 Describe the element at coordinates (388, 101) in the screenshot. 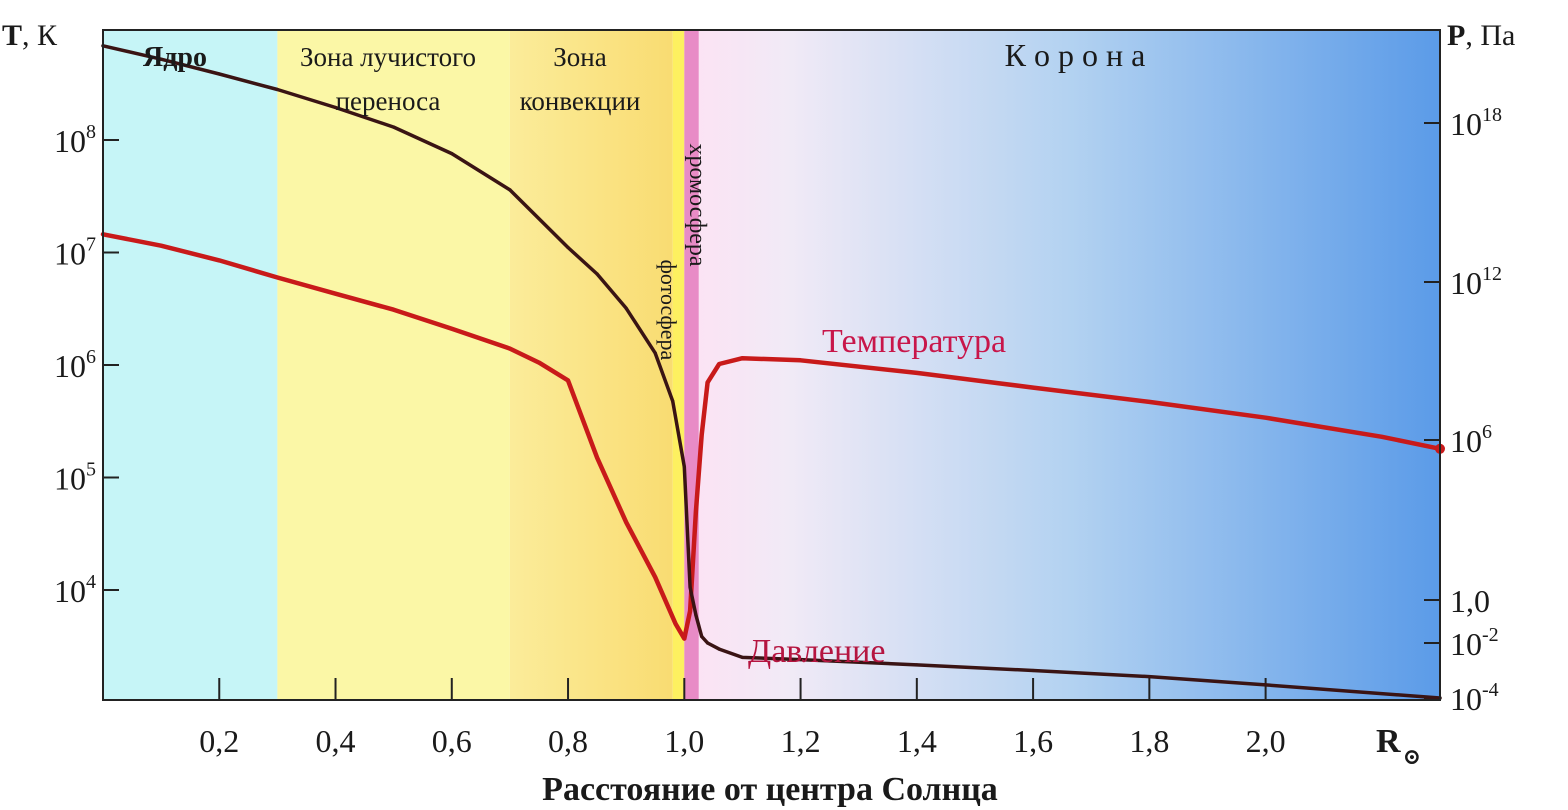

I see `region-label-1-line-1: переноса` at that location.